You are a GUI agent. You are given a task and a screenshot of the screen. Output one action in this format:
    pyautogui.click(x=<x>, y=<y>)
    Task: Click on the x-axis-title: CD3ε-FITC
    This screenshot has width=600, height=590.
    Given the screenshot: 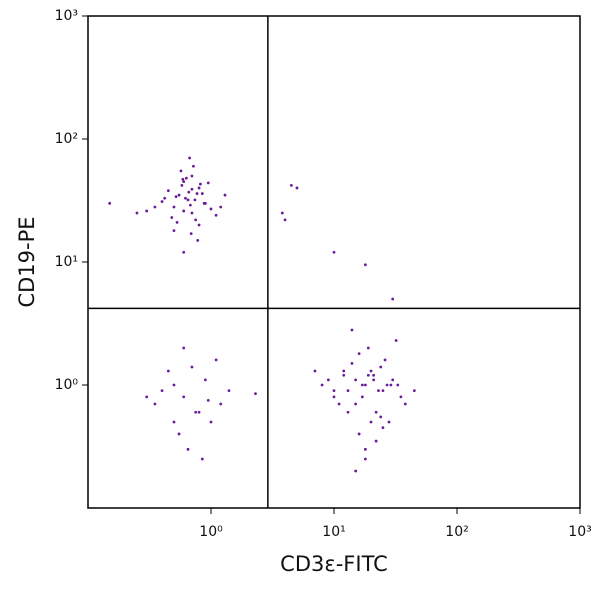 What is the action you would take?
    pyautogui.click(x=334, y=564)
    